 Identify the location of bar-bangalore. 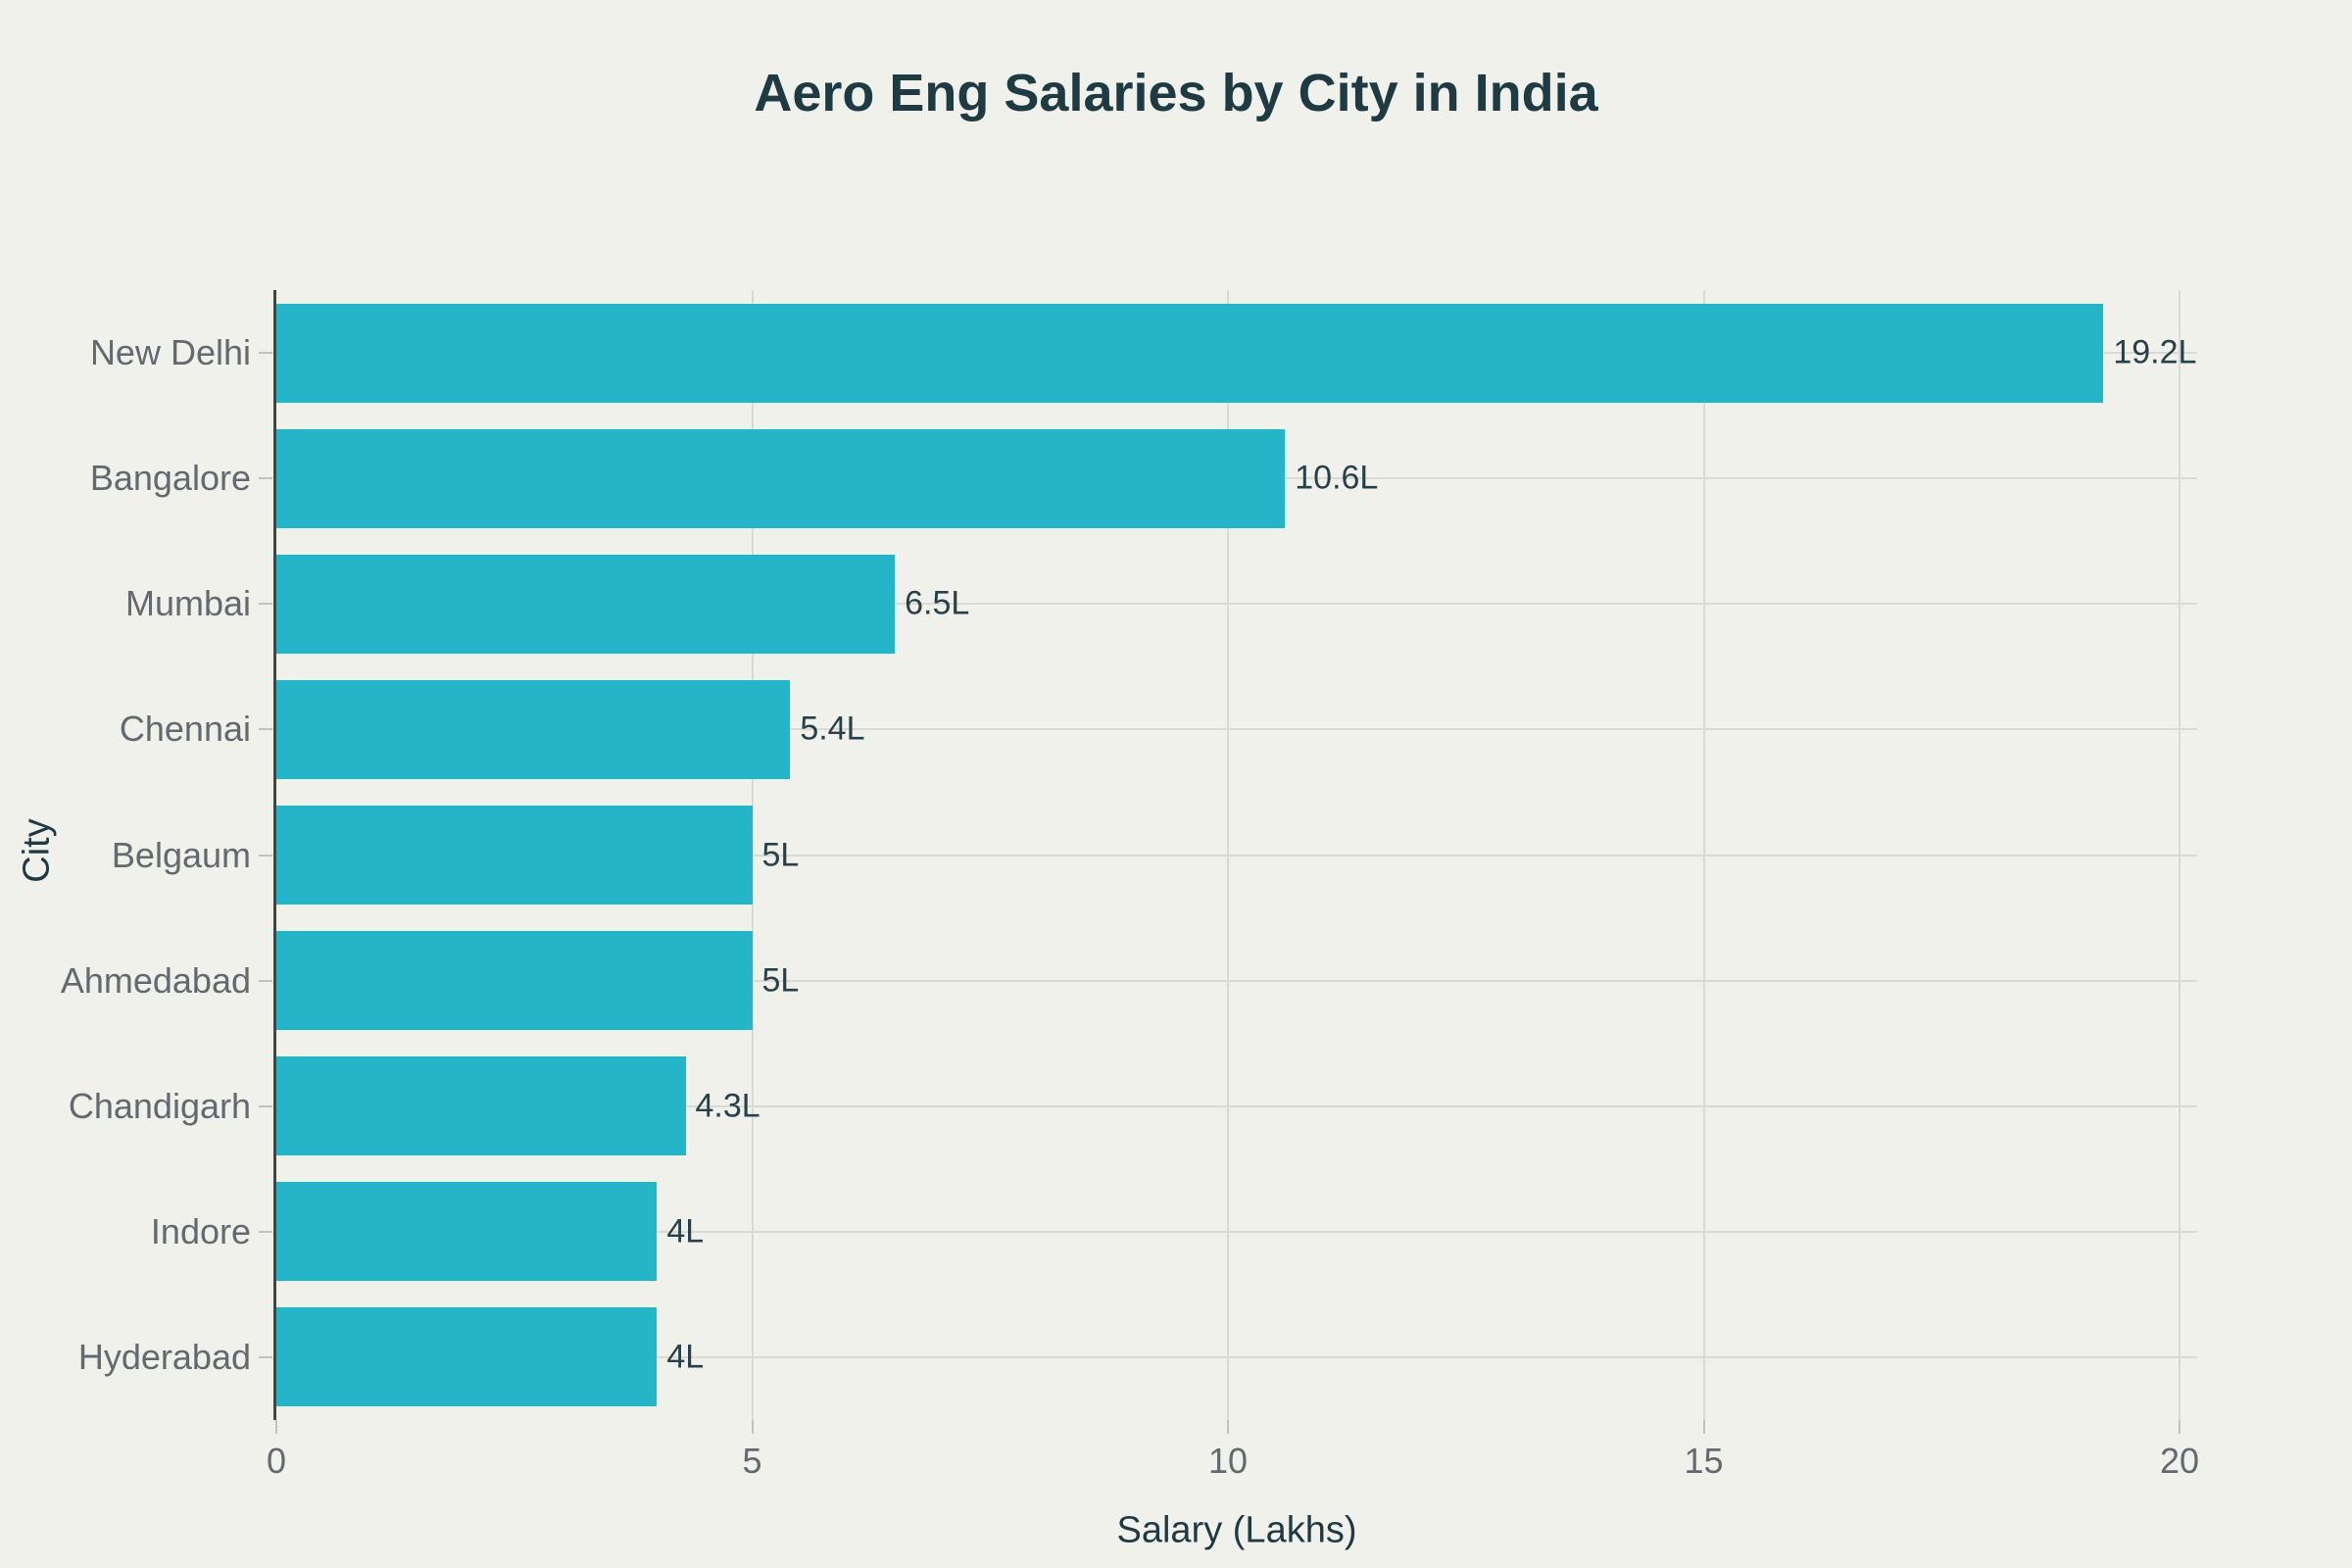
(781, 478).